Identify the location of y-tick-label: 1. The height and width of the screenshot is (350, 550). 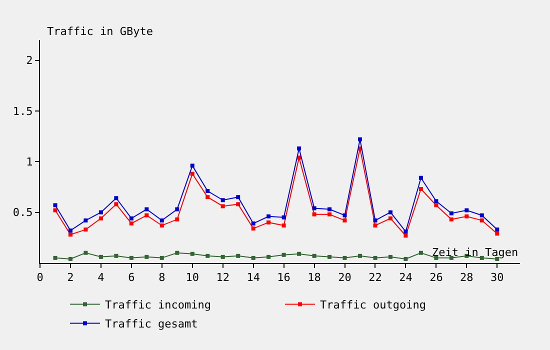
(29, 161).